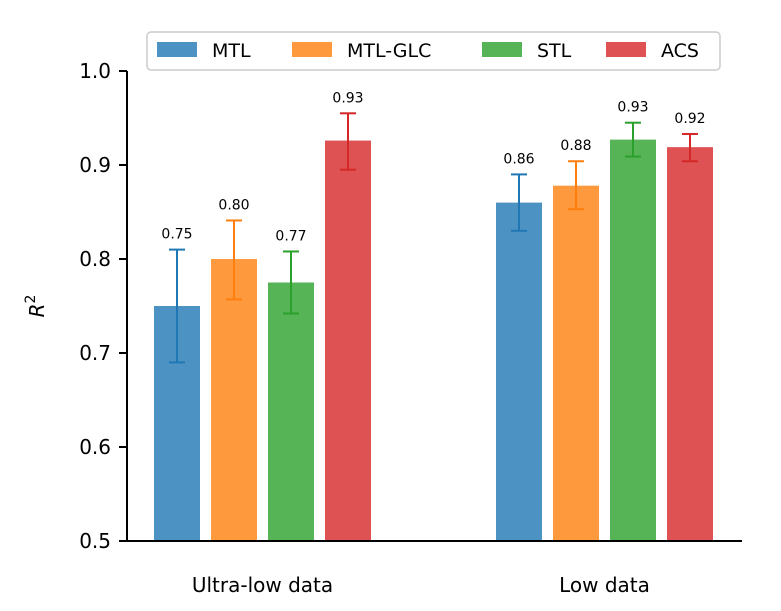  I want to click on data-label: 0.92, so click(689, 119).